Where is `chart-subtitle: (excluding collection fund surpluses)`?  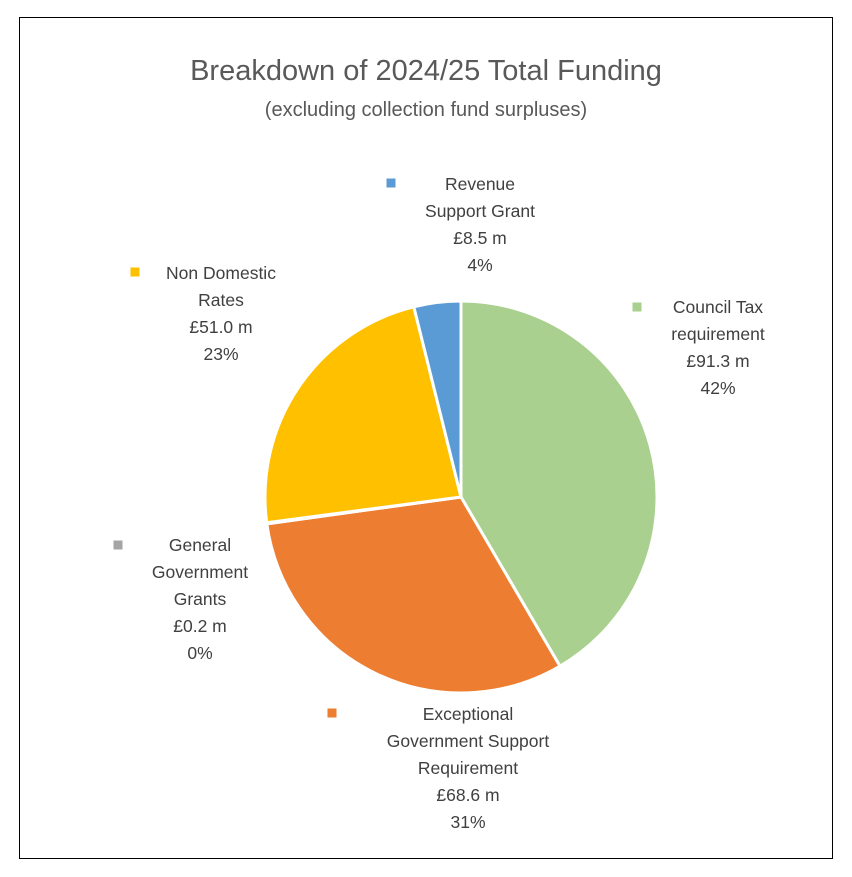 chart-subtitle: (excluding collection fund surpluses) is located at coordinates (426, 110).